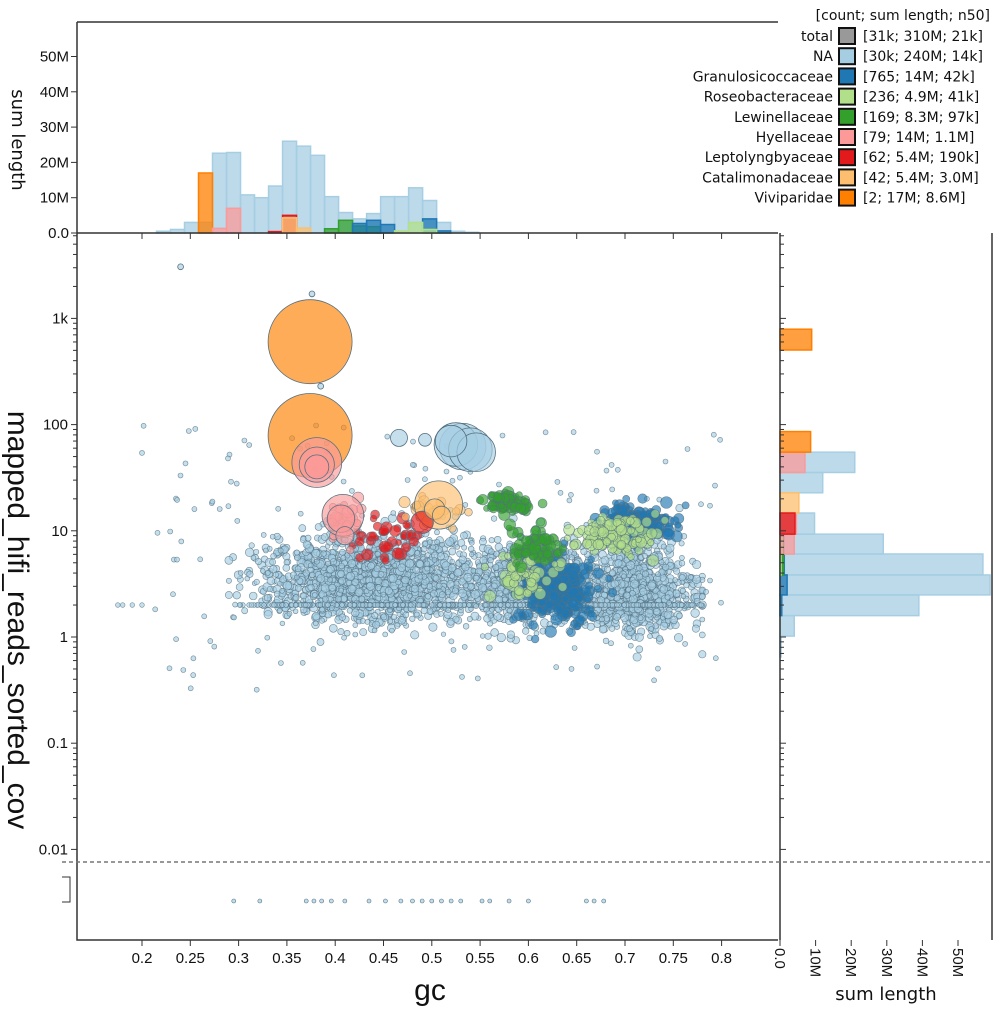 This screenshot has height=1014, width=1000. Describe the element at coordinates (769, 158) in the screenshot. I see `legend-label: Leptolyngbyaceae` at that location.